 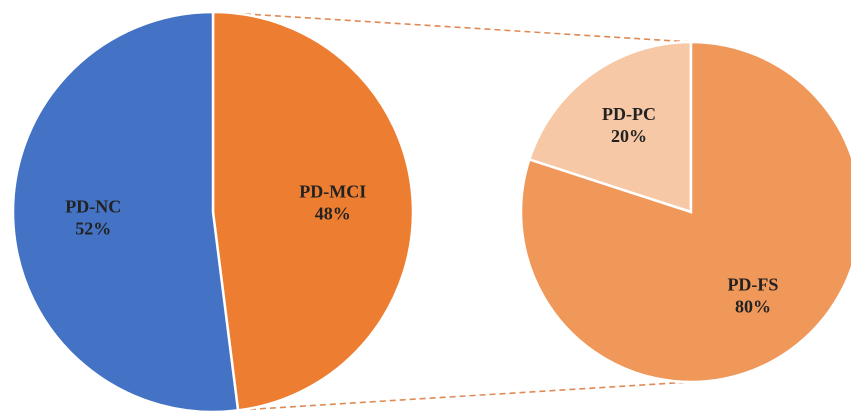 I want to click on slice-label: PD-MCI, so click(x=332, y=192).